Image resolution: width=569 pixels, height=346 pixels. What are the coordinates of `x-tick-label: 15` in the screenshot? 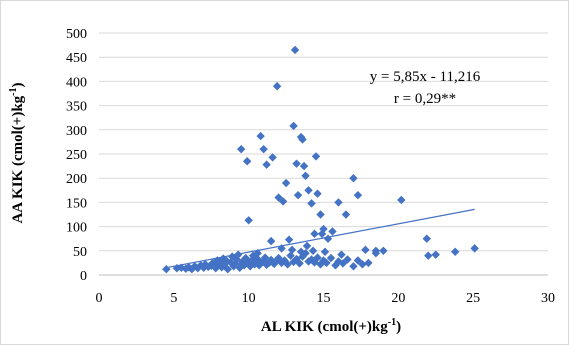 It's located at (324, 298).